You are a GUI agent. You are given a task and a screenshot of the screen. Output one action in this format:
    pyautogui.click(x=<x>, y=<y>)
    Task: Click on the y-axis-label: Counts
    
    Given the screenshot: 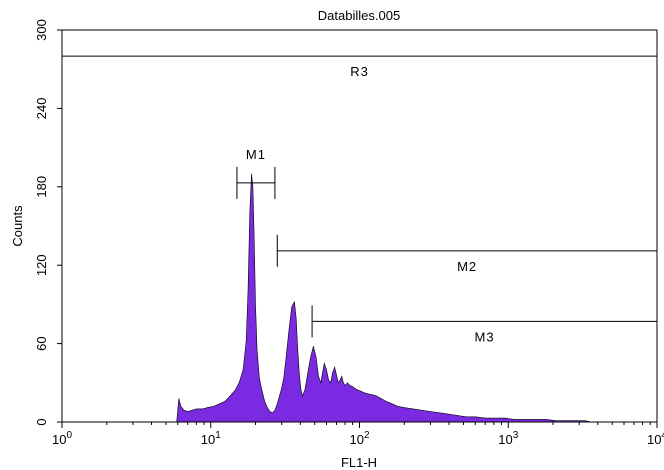 What is the action you would take?
    pyautogui.click(x=17, y=226)
    